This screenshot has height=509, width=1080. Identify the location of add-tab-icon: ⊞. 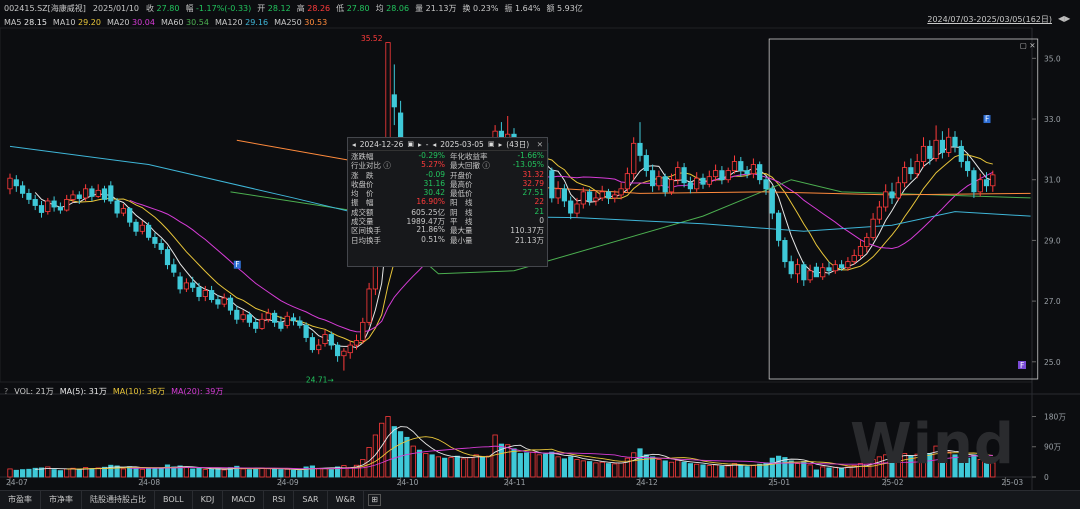
(374, 500).